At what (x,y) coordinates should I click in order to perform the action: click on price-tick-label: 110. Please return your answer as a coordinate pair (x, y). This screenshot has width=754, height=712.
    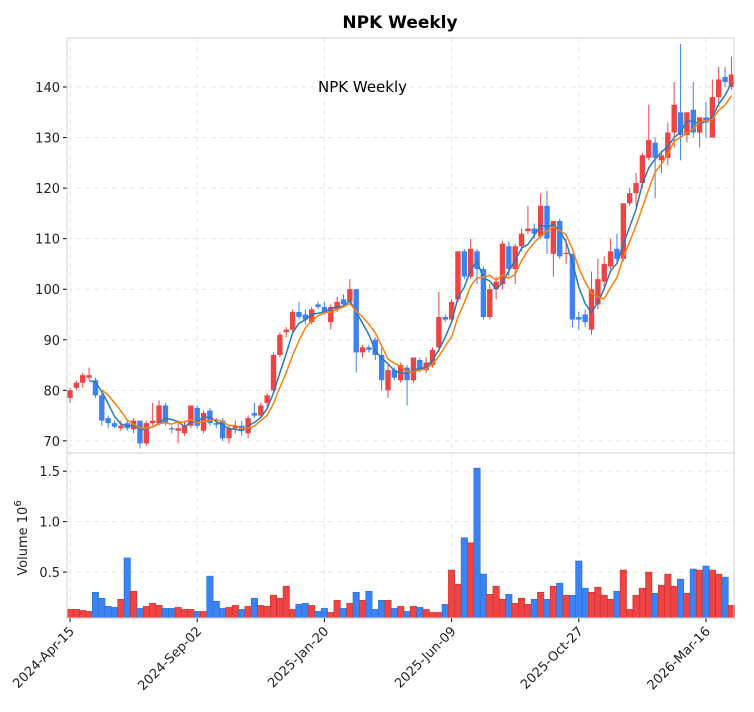
    Looking at the image, I should click on (47, 240).